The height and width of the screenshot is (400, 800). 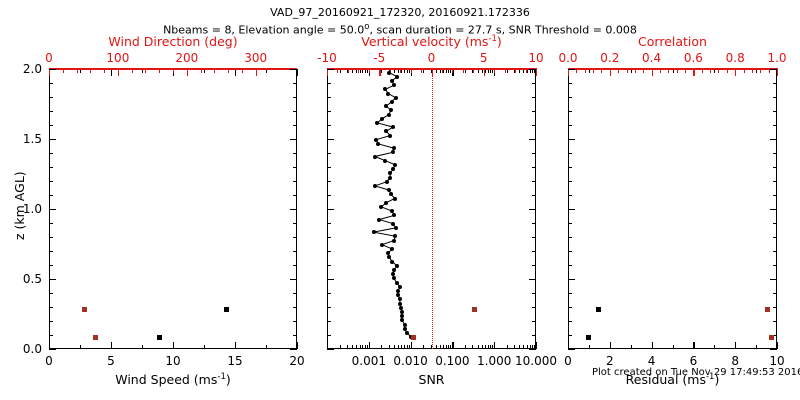 I want to click on top-x-tick-label: 300, so click(x=256, y=58).